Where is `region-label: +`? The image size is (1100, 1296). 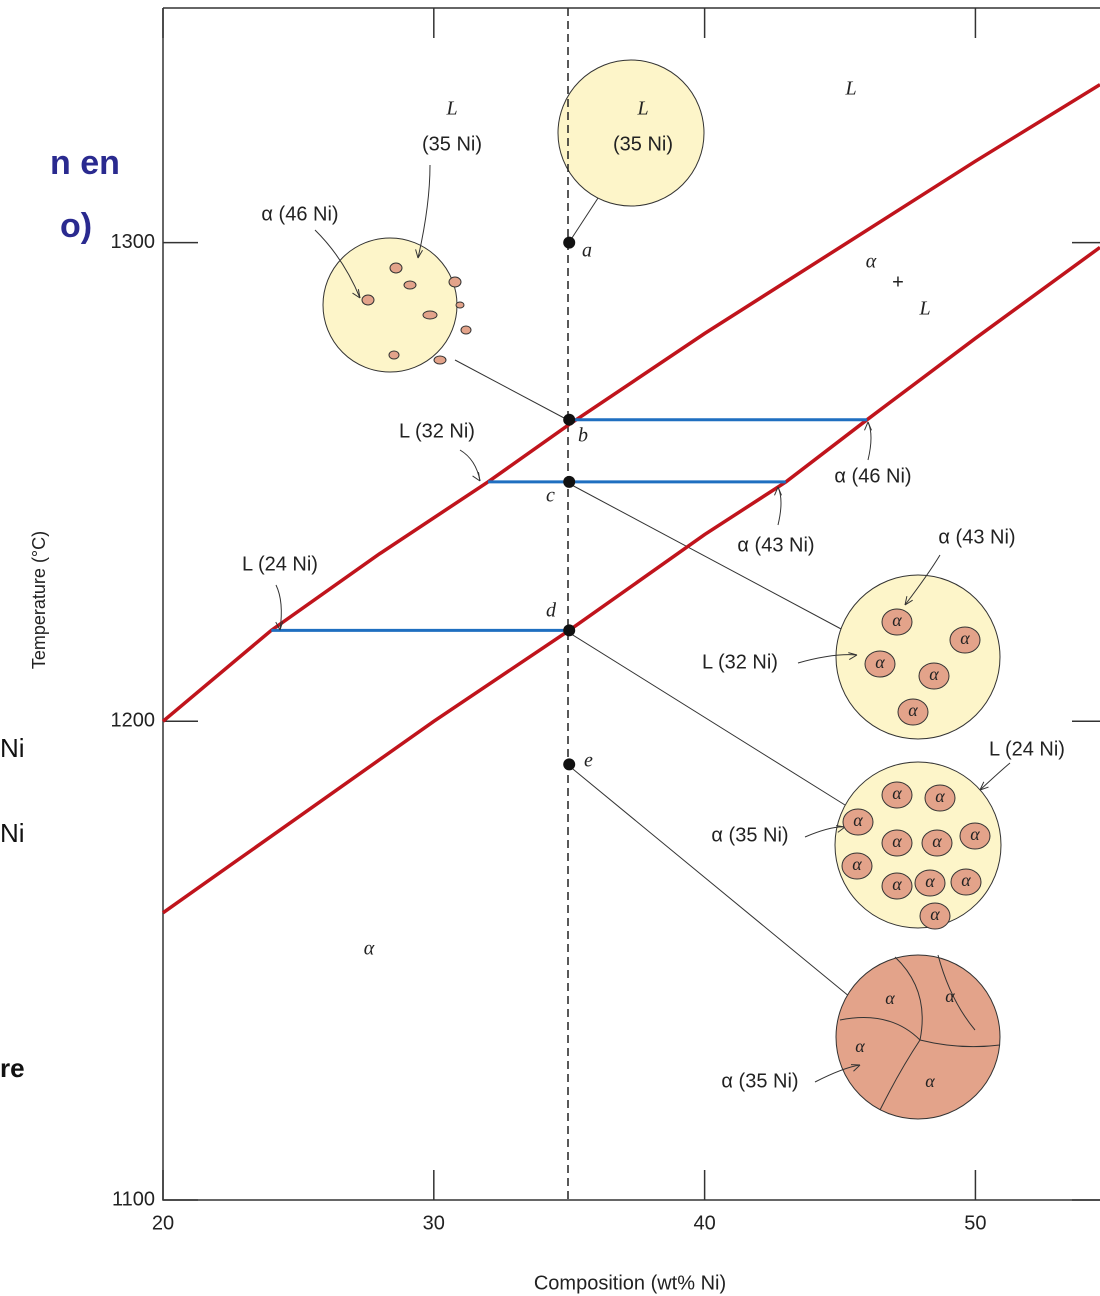 region-label: + is located at coordinates (898, 282).